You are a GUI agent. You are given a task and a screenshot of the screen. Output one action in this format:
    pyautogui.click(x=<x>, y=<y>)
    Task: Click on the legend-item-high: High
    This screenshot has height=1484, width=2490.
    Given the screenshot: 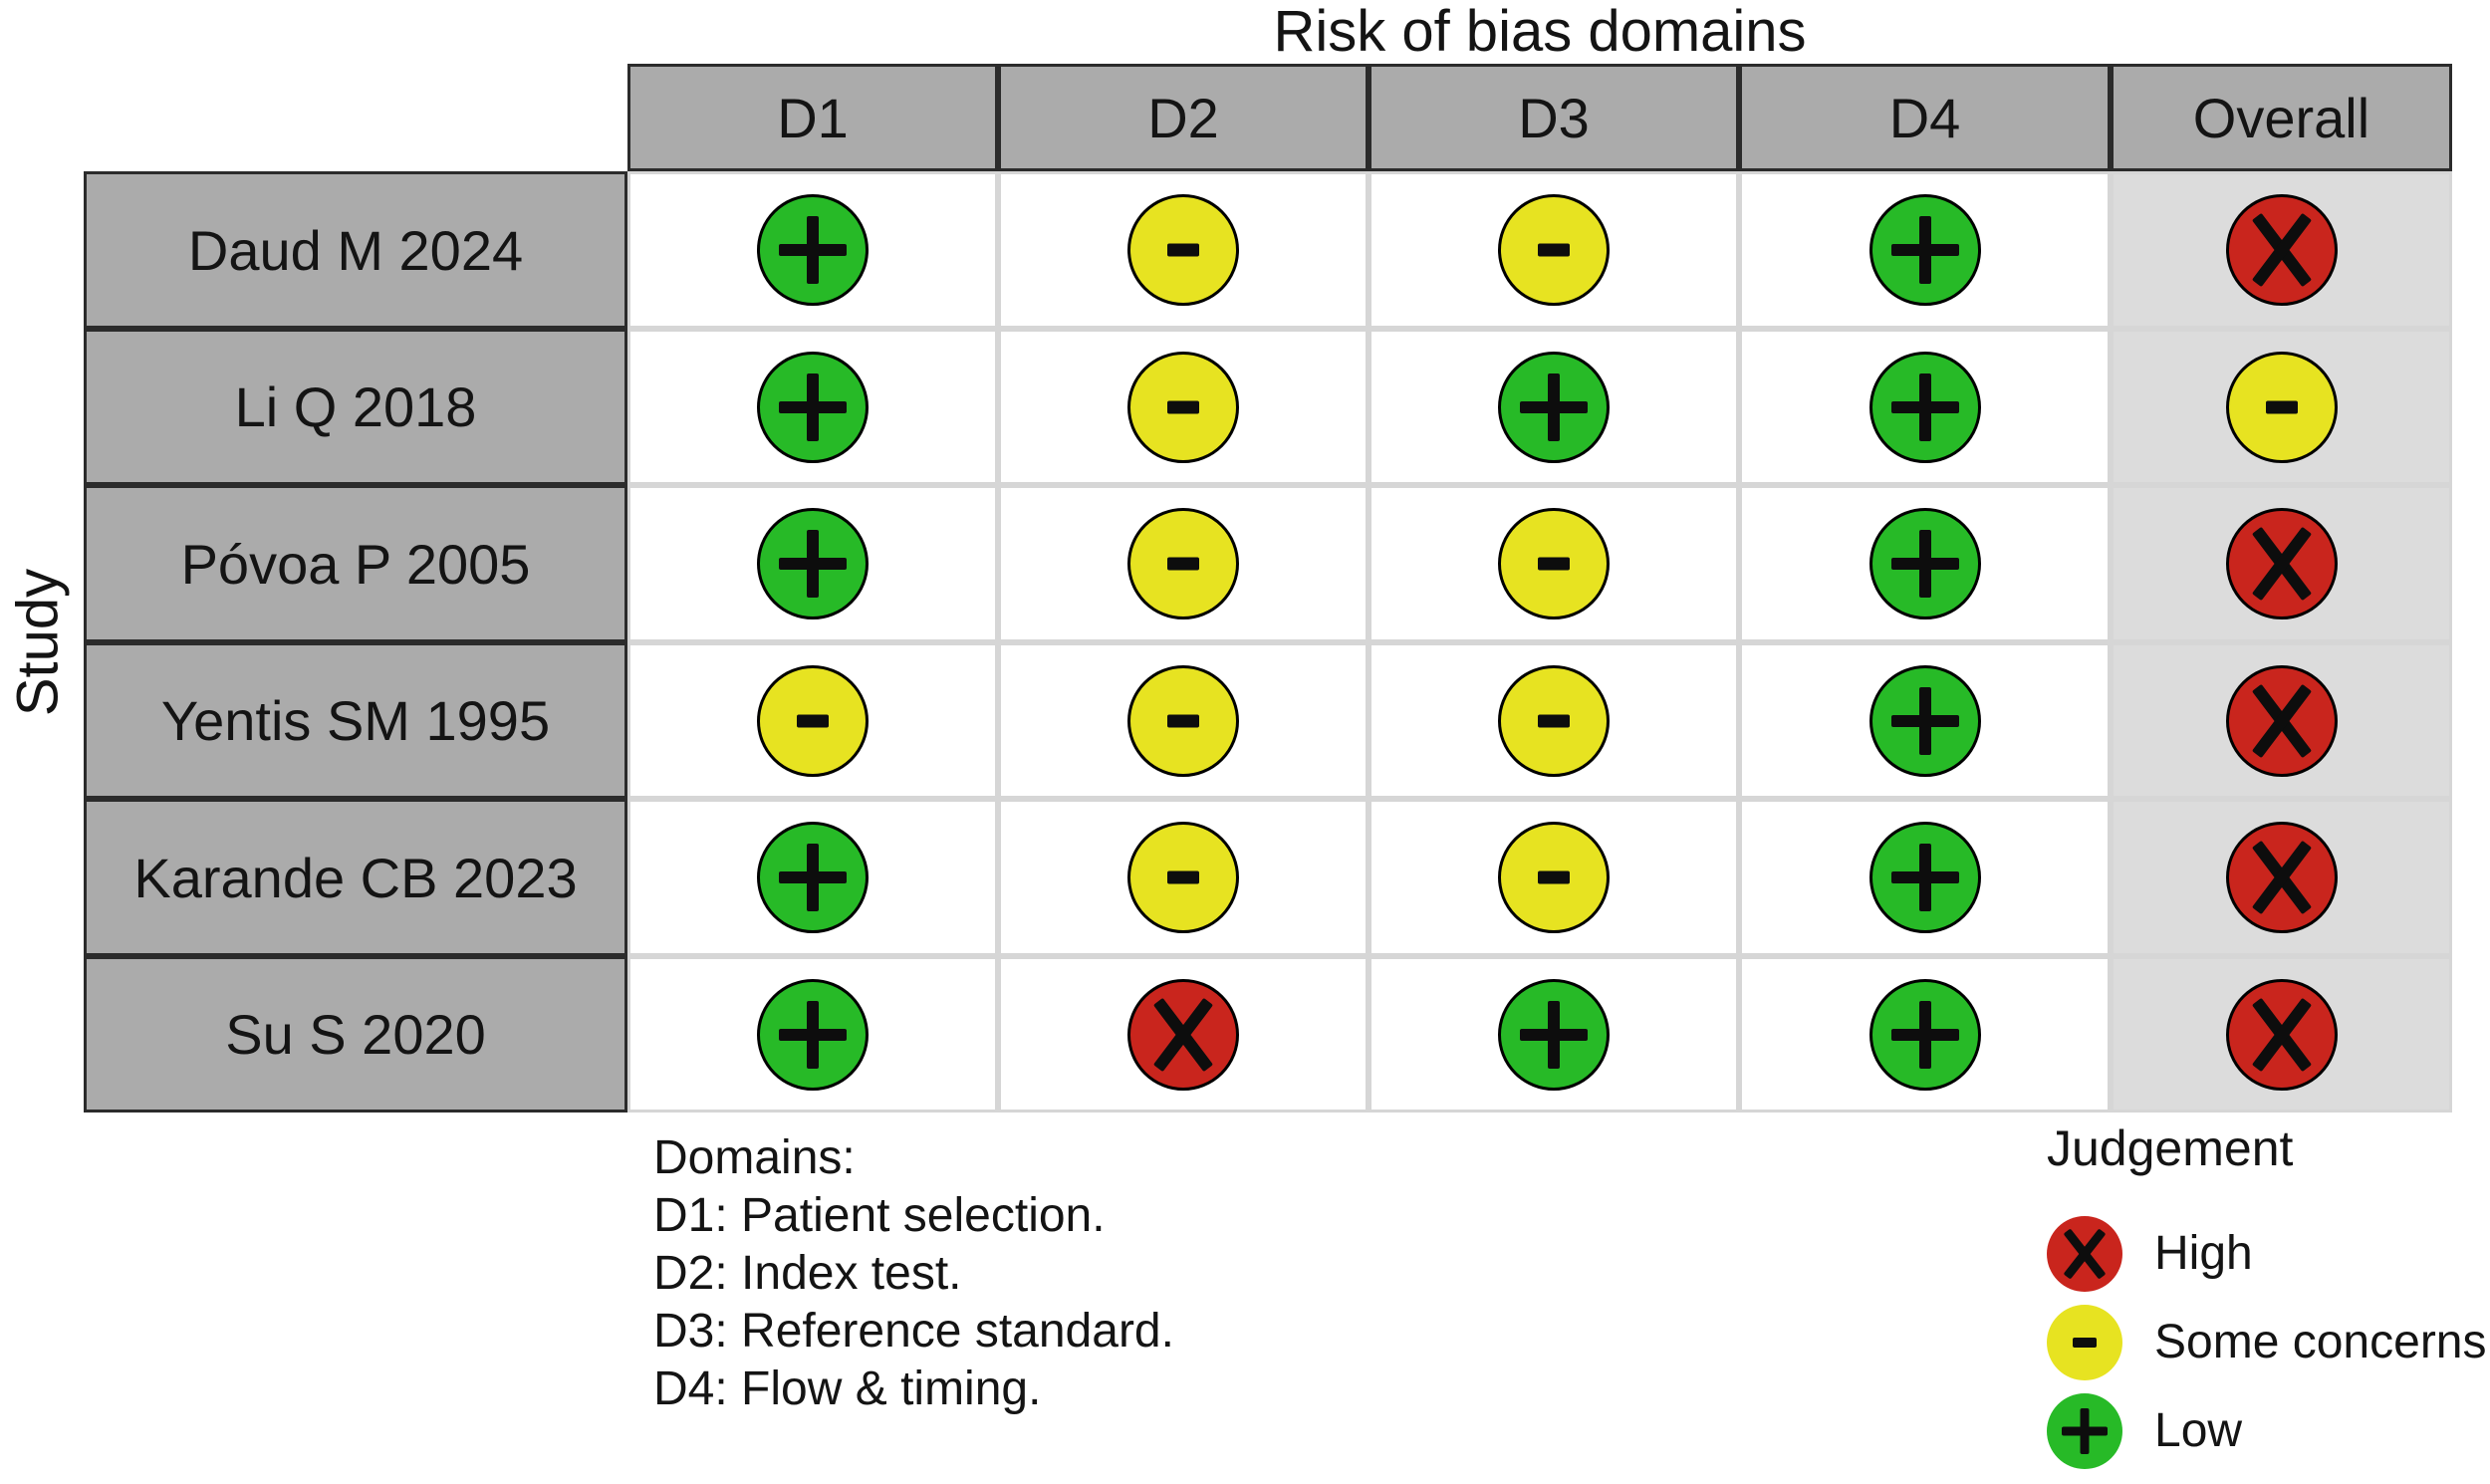 What is the action you would take?
    pyautogui.click(x=2267, y=1253)
    